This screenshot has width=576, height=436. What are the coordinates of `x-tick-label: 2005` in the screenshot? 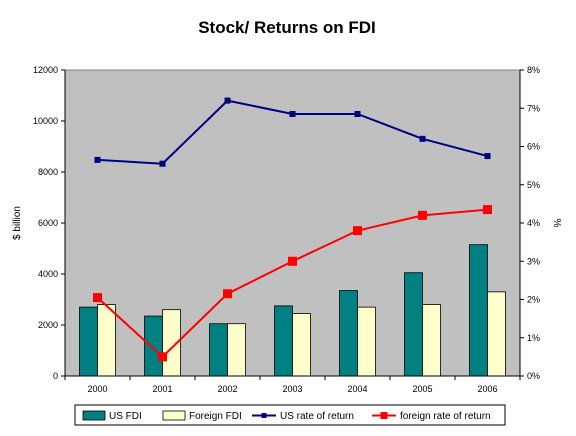 It's located at (422, 389).